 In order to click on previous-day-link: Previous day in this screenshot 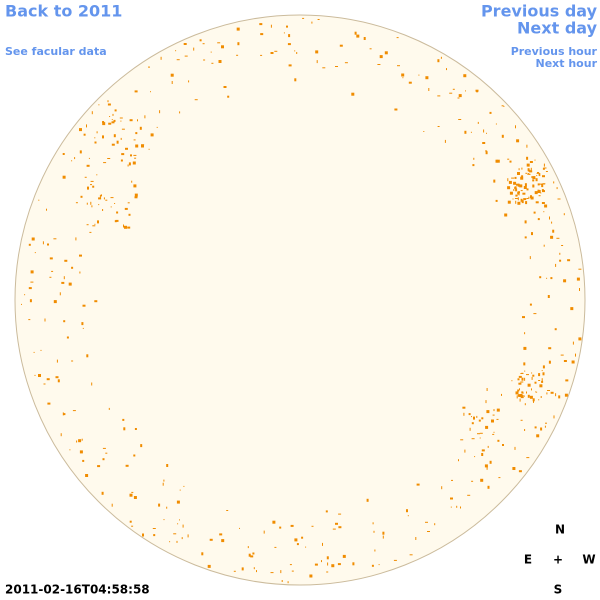, I will do `click(539, 11)`.